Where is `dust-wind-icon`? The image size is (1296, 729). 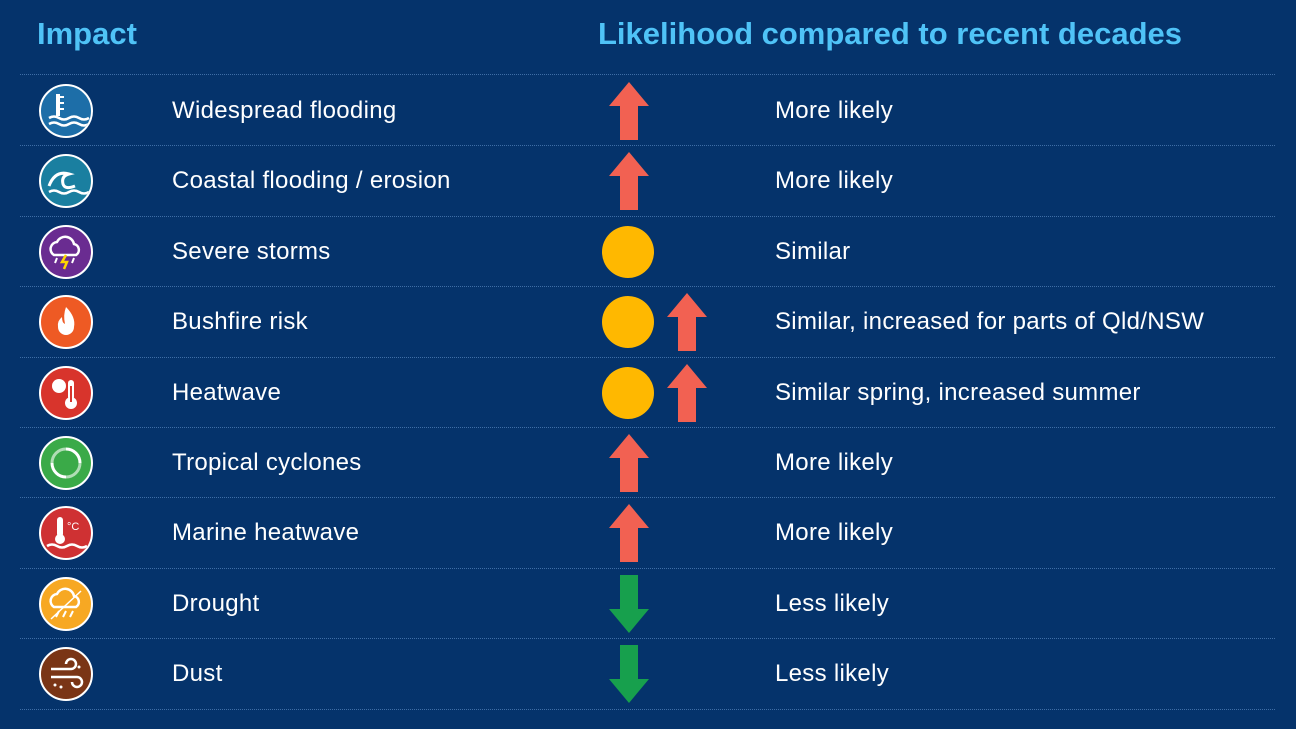 dust-wind-icon is located at coordinates (66, 674).